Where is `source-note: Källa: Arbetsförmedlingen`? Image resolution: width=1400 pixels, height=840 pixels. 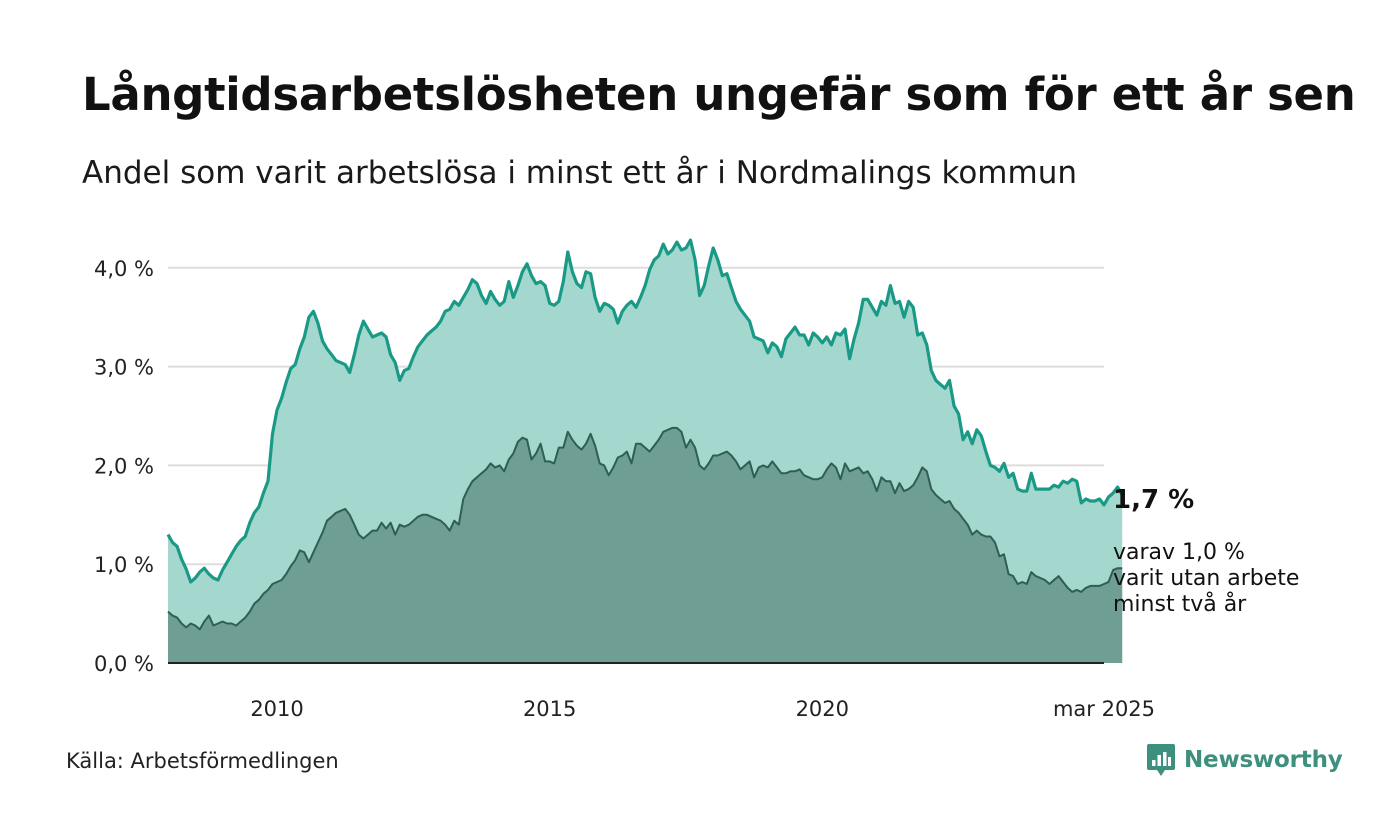 source-note: Källa: Arbetsförmedlingen is located at coordinates (202, 761).